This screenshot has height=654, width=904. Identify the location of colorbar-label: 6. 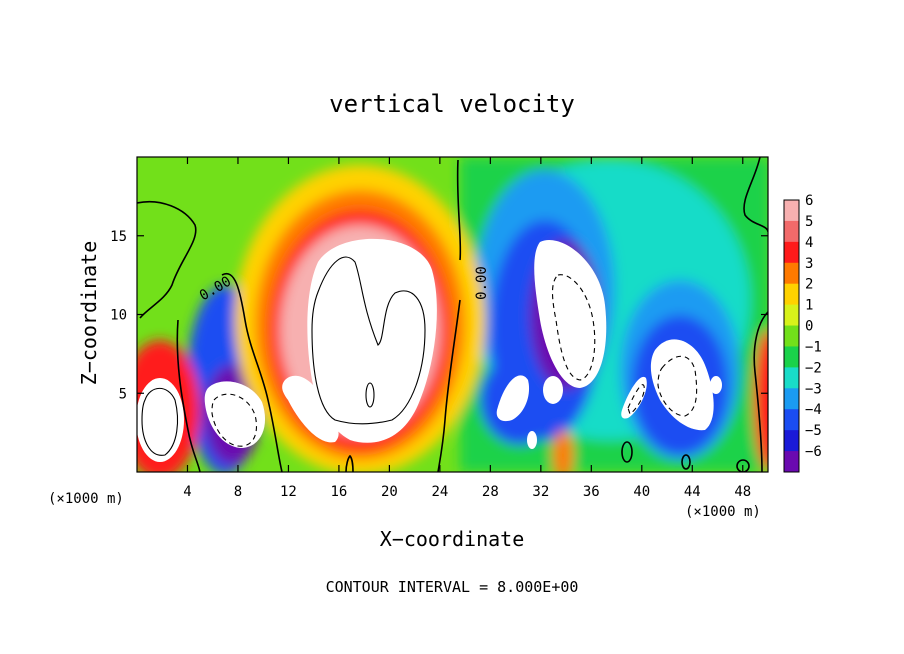
(809, 201).